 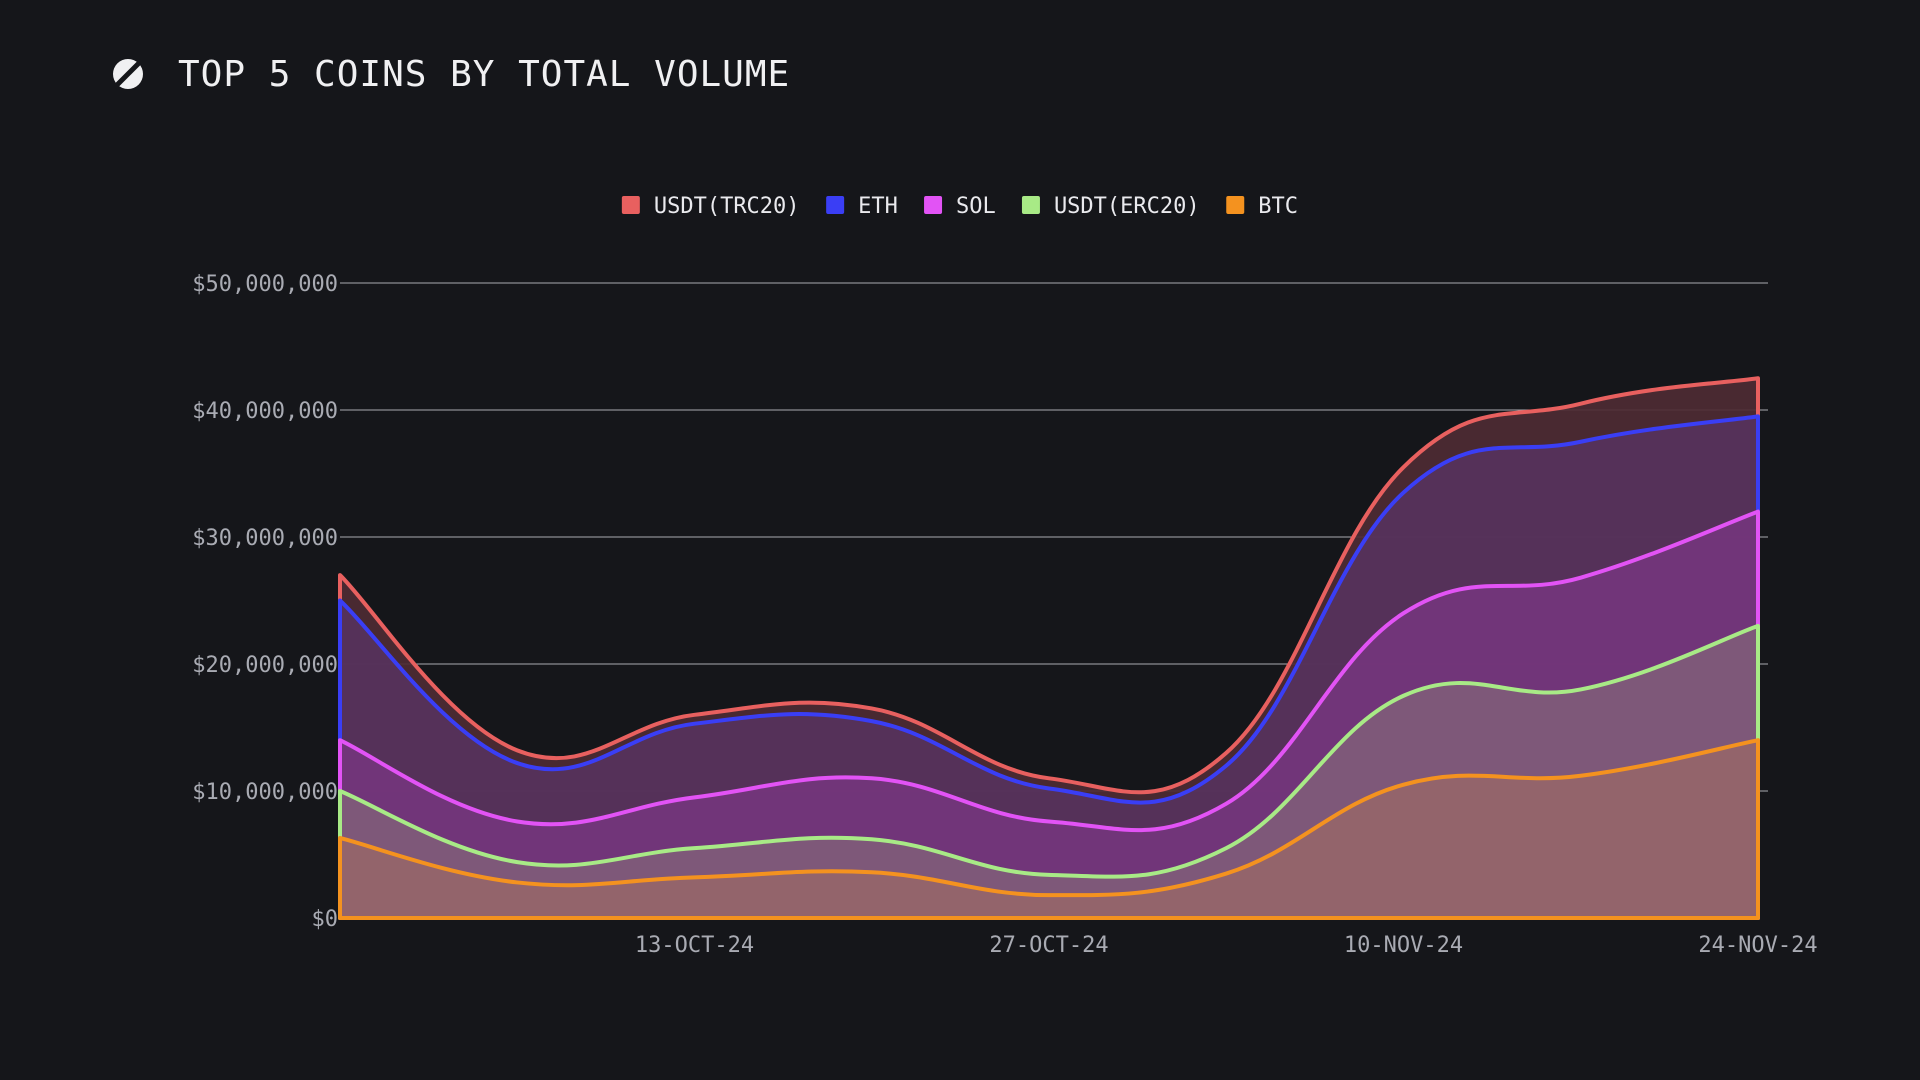 I want to click on x-tick-label: 27-OCT-24, so click(x=1048, y=945).